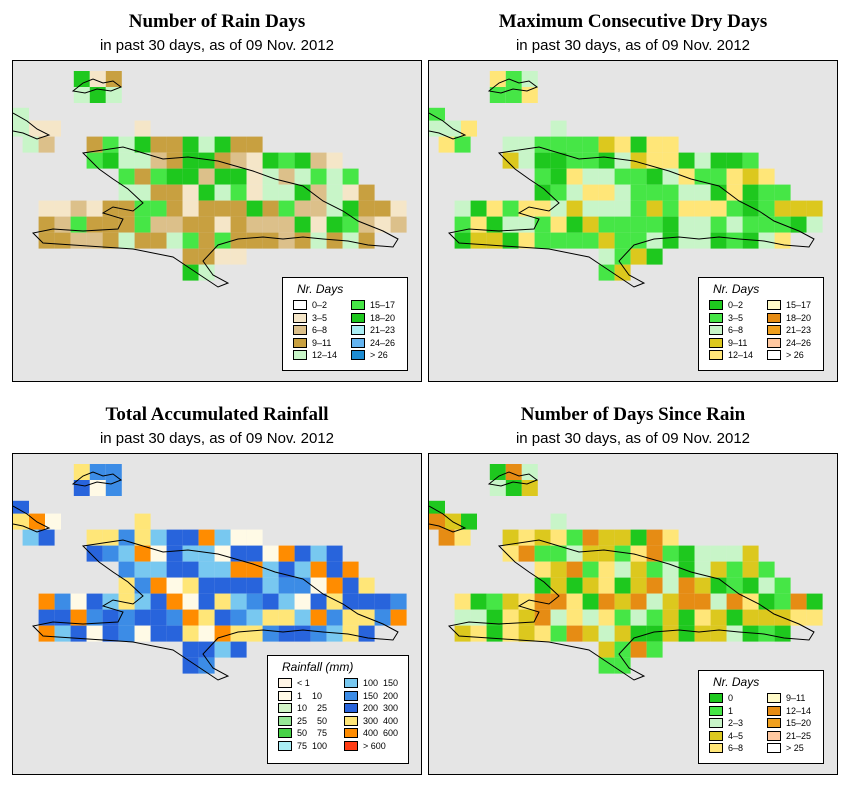  I want to click on panel-title: Number of Days Since Rain, so click(633, 414).